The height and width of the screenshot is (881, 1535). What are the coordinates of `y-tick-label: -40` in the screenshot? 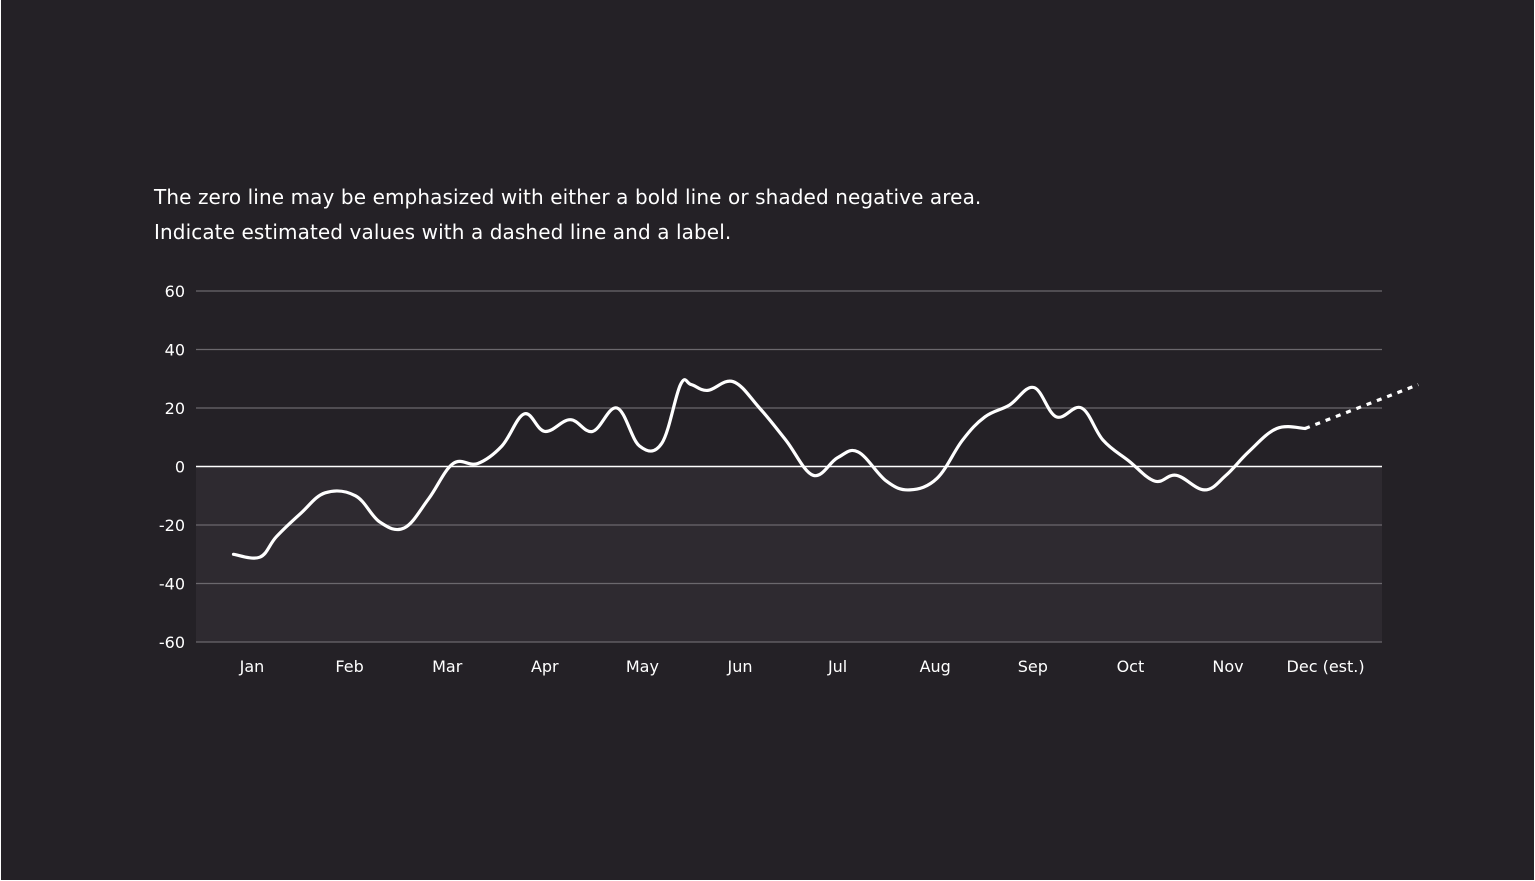 It's located at (172, 584).